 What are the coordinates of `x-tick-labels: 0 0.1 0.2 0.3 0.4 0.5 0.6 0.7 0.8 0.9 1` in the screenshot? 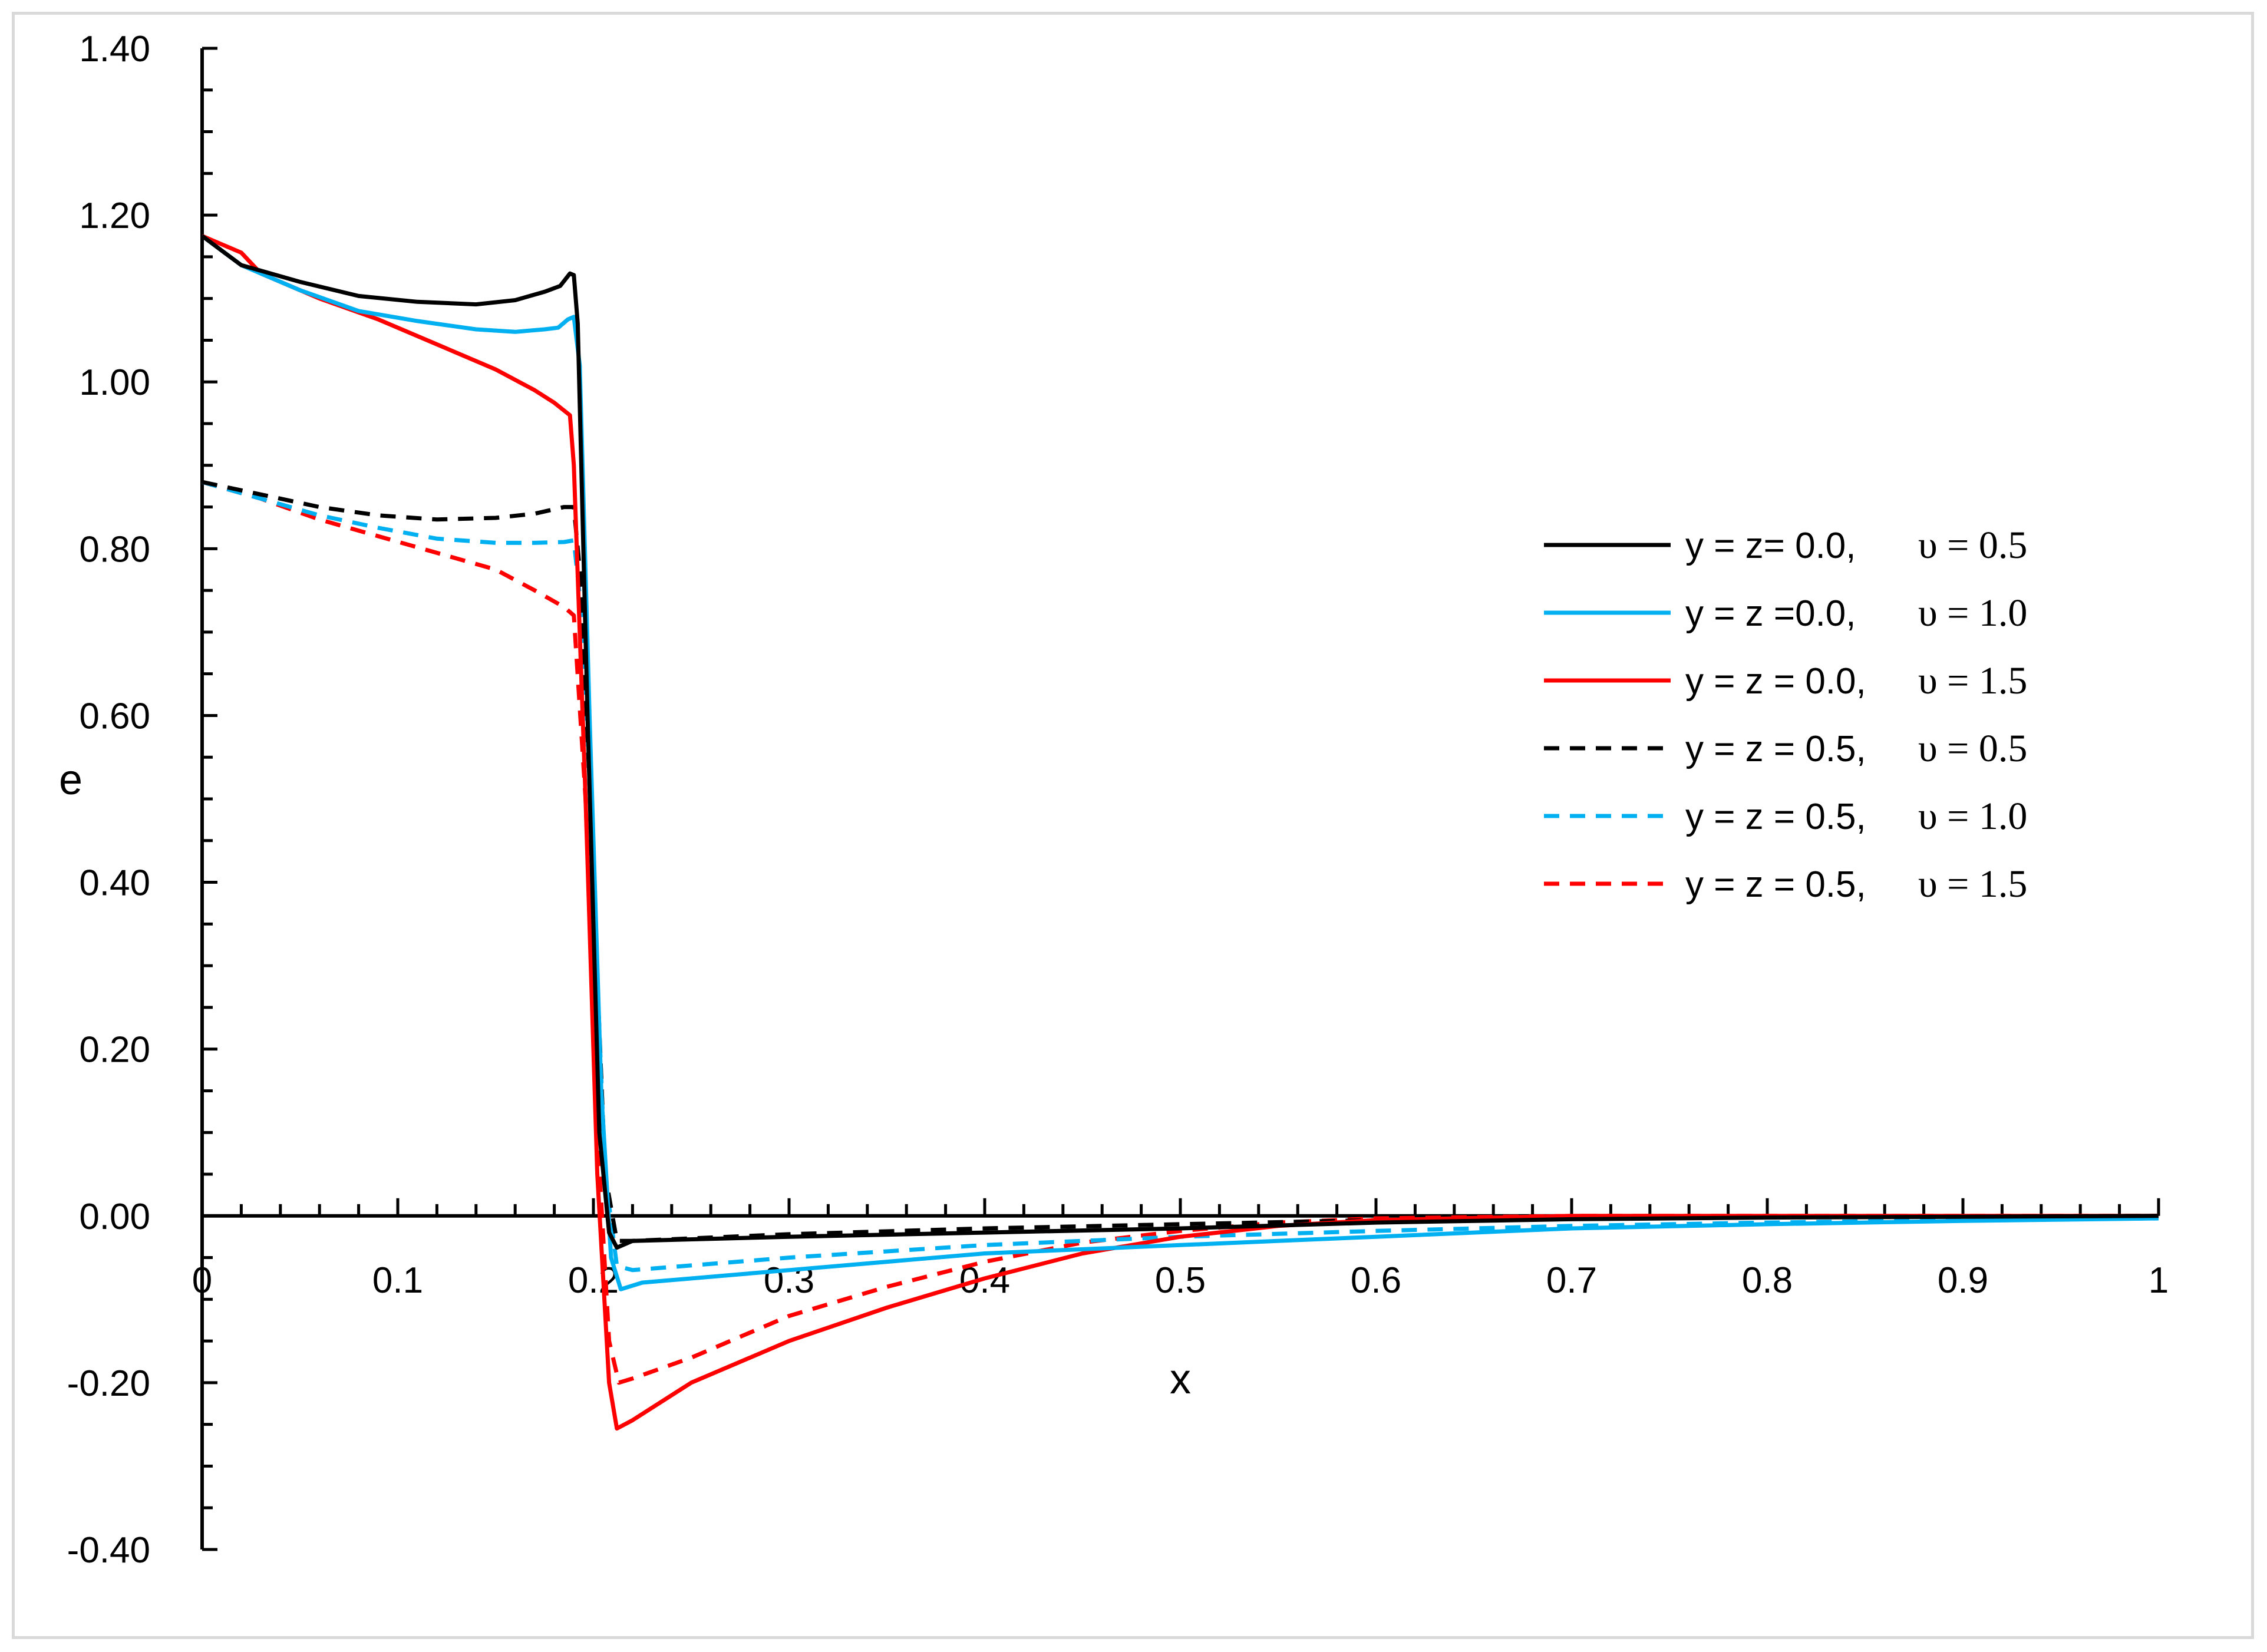 It's located at (1181, 1280).